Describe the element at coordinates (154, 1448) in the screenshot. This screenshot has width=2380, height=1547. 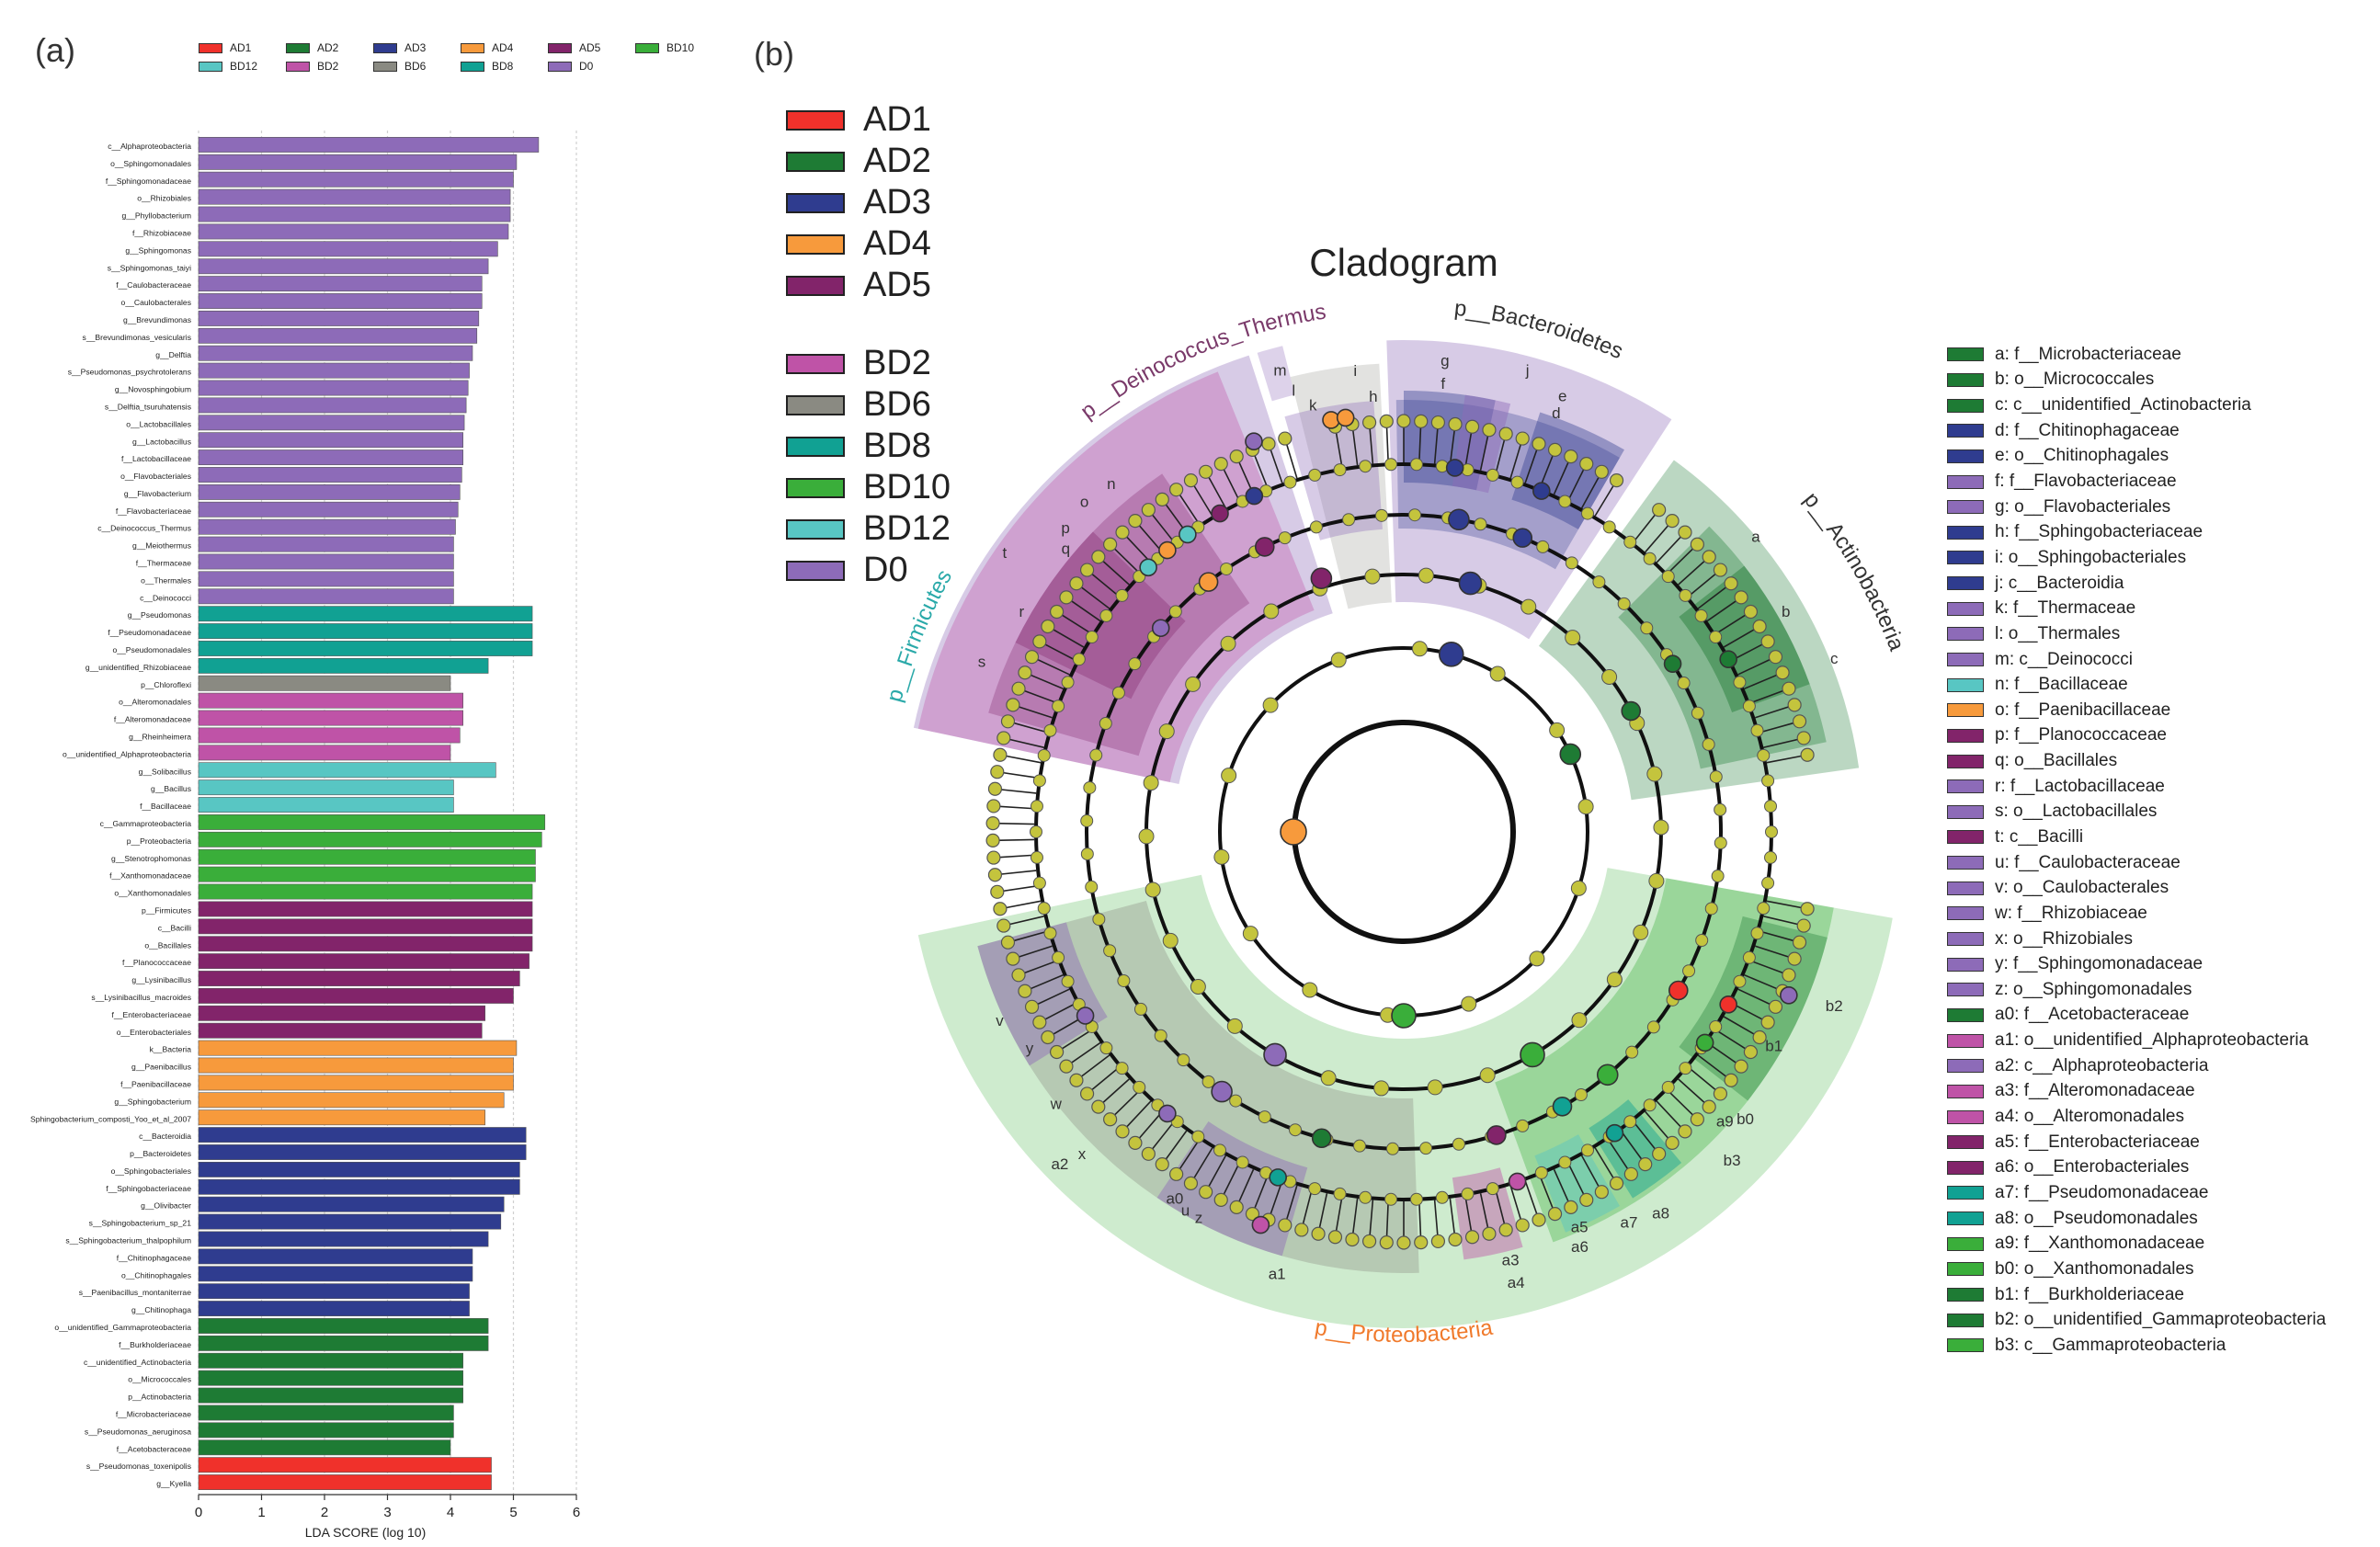
I see `lda-bar-label: f__Acetobacteraceae` at that location.